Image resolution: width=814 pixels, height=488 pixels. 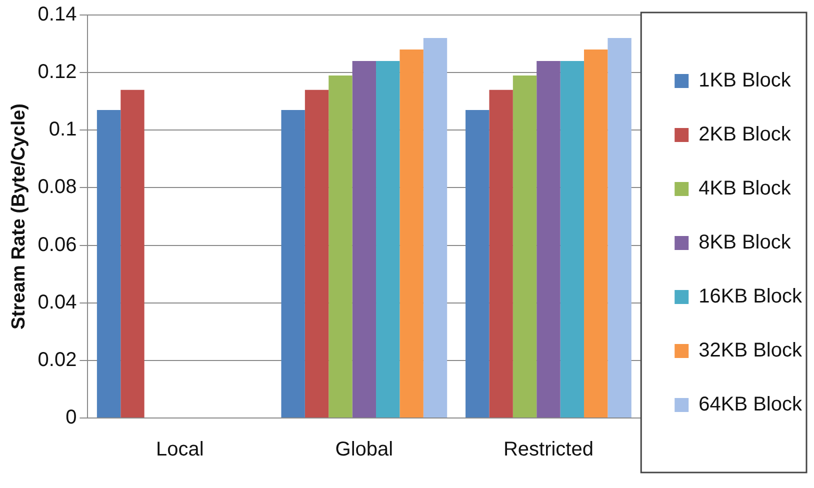 What do you see at coordinates (548, 449) in the screenshot?
I see `x-tick-label: Restricted` at bounding box center [548, 449].